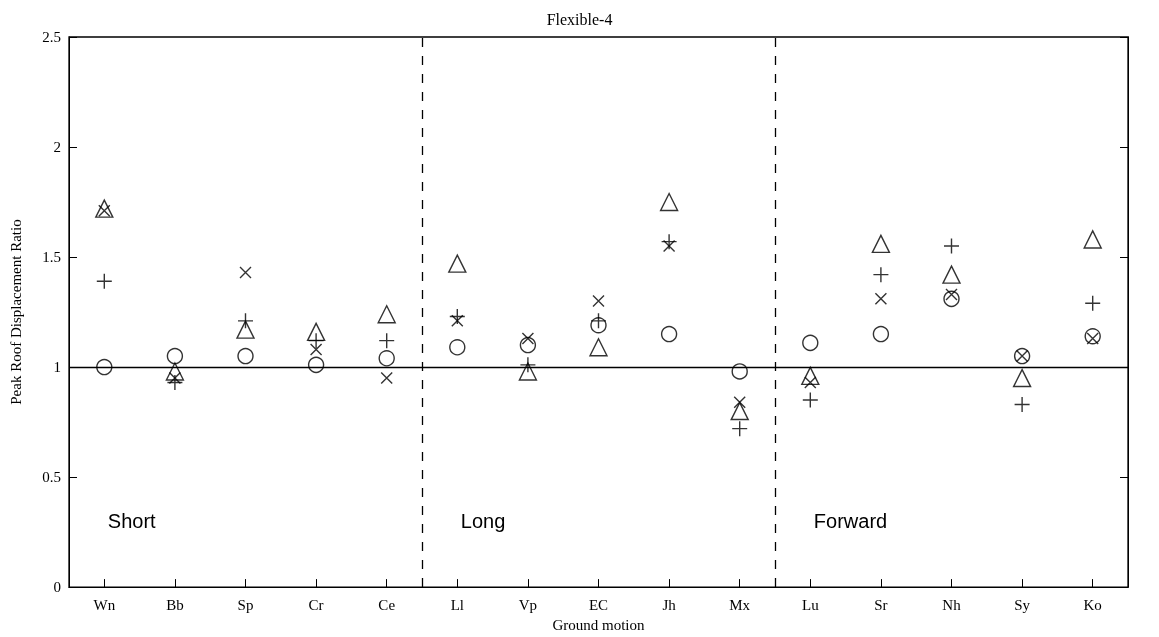 This screenshot has height=637, width=1159. What do you see at coordinates (528, 604) in the screenshot?
I see `x-tick-label: Vp` at bounding box center [528, 604].